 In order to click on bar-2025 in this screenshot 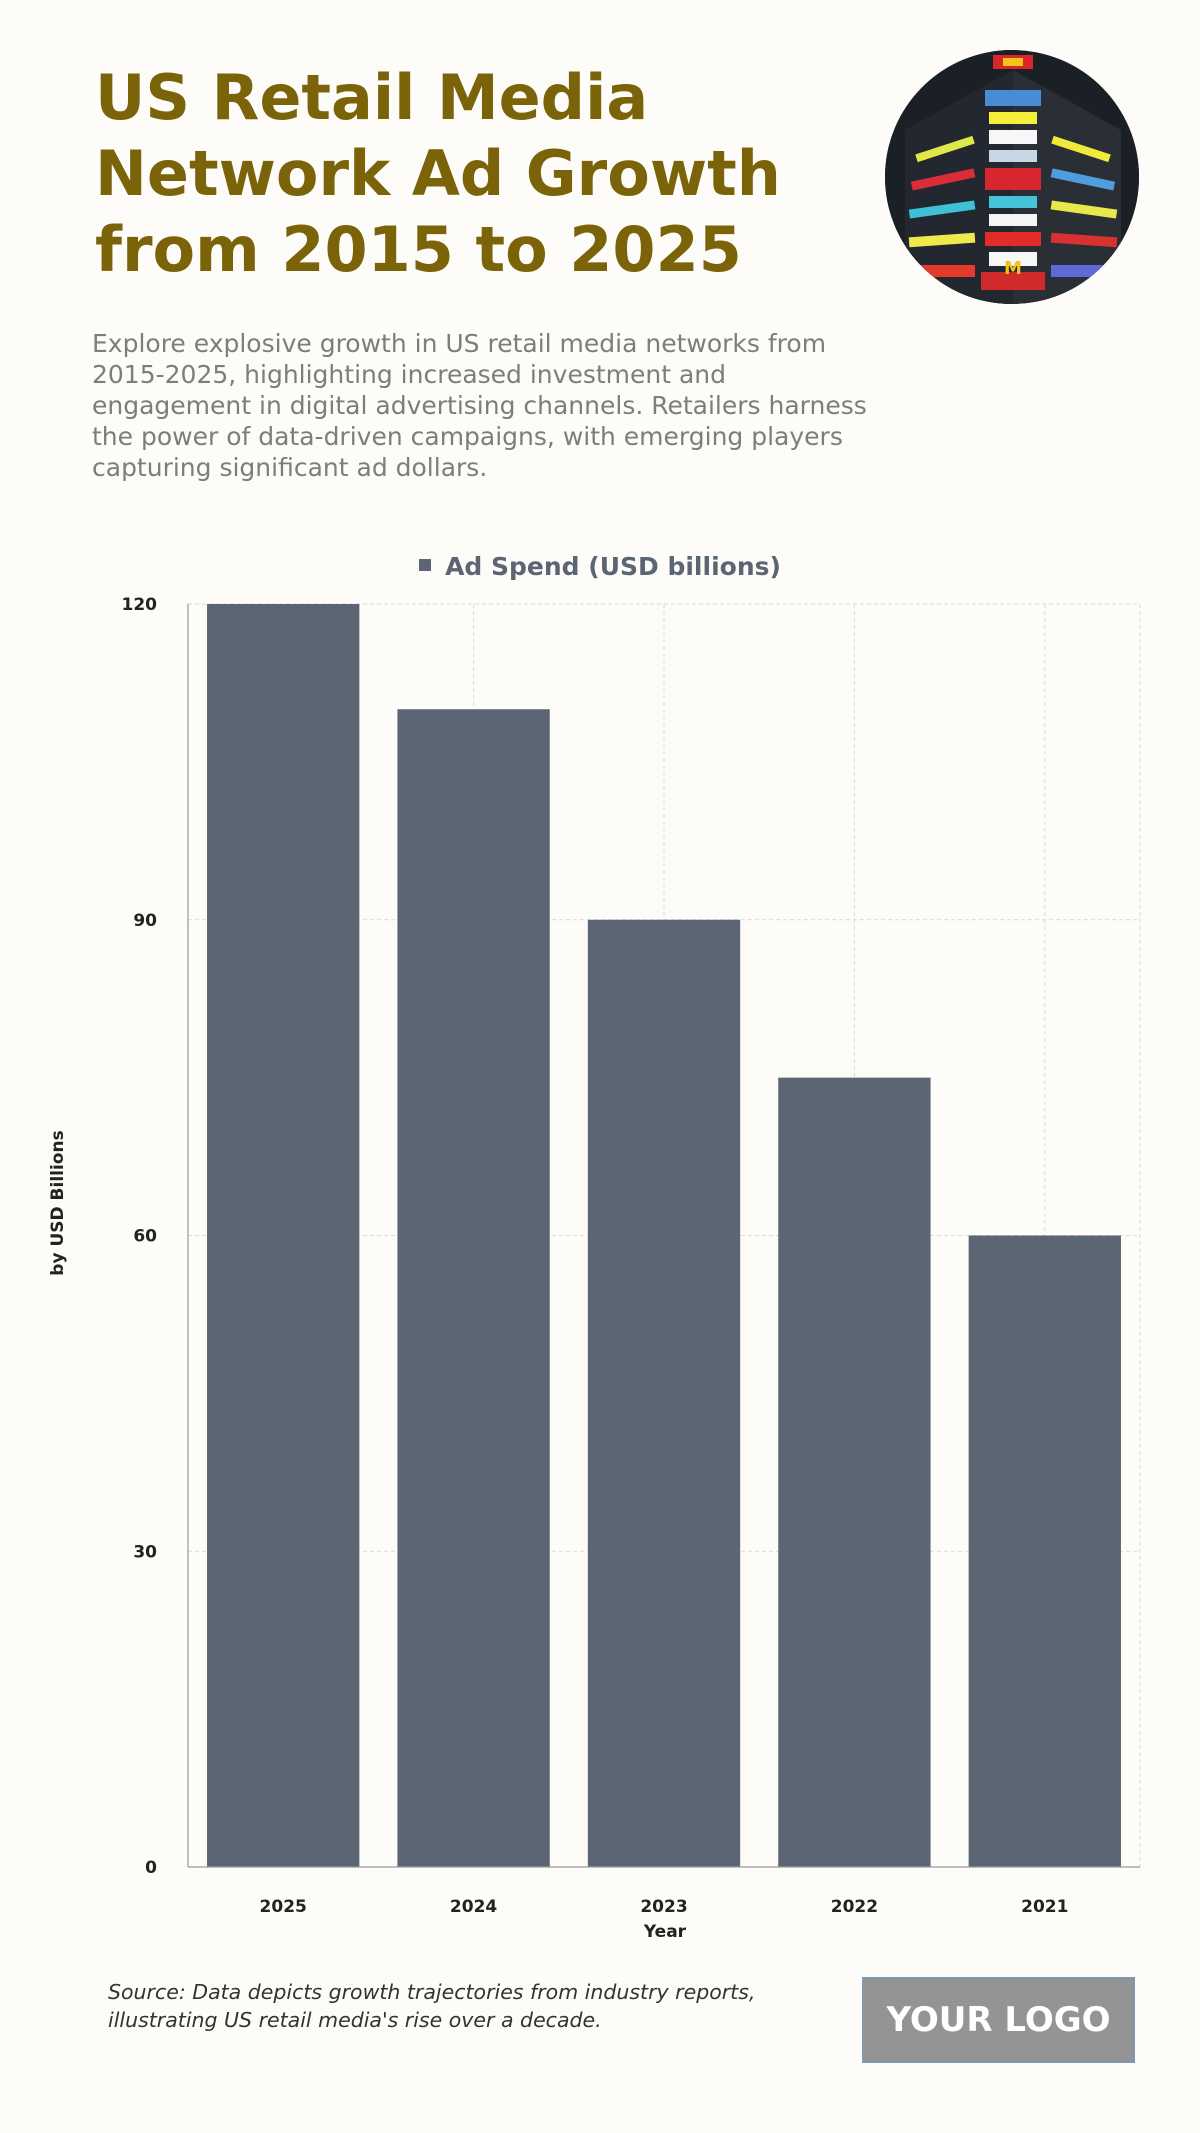, I will do `click(283, 1235)`.